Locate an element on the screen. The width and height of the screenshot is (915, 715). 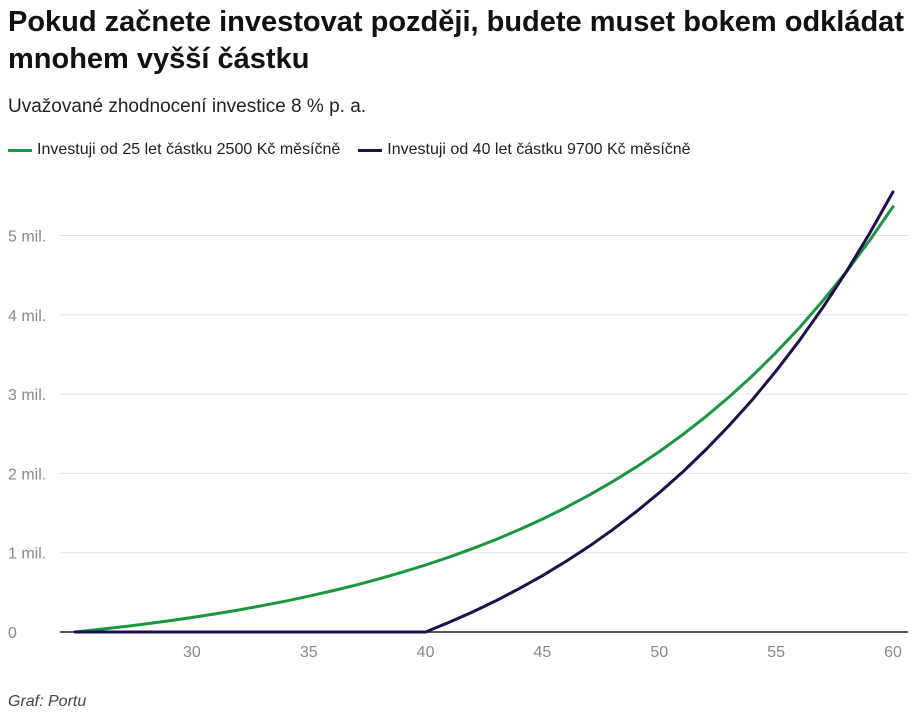
x-tick-label-4: 50 is located at coordinates (659, 652).